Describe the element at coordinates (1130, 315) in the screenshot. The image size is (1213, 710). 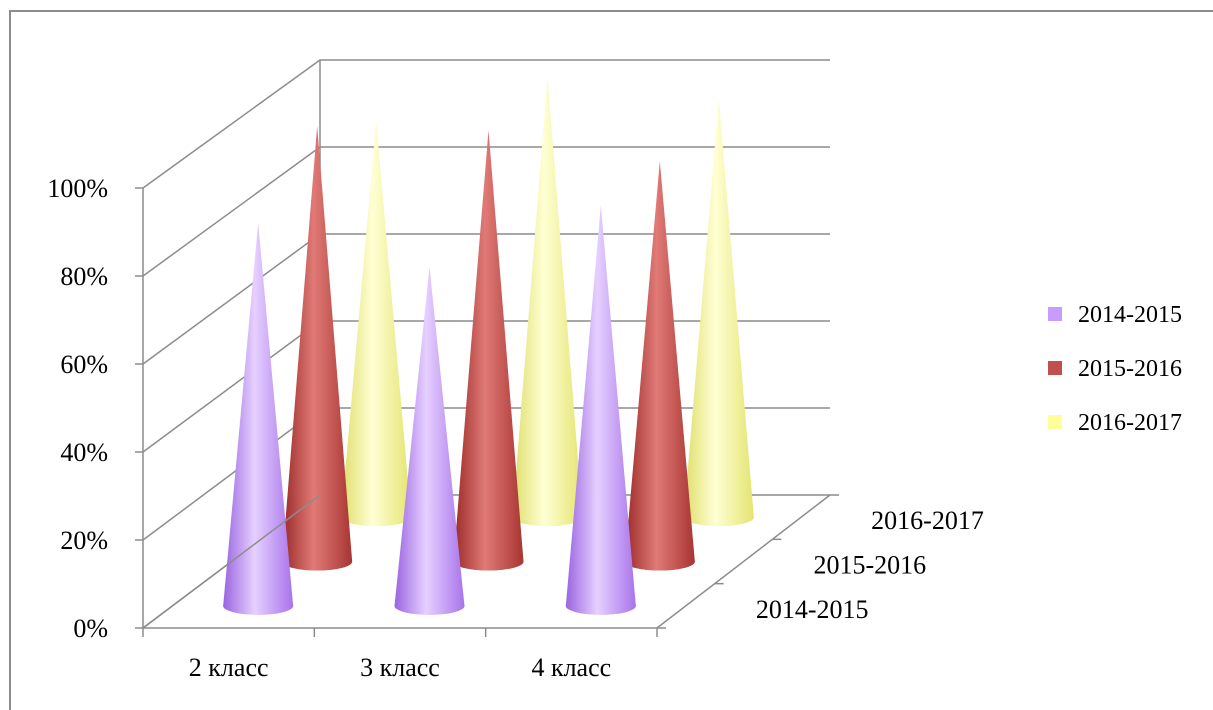
I see `legend-label: 2014-2015` at that location.